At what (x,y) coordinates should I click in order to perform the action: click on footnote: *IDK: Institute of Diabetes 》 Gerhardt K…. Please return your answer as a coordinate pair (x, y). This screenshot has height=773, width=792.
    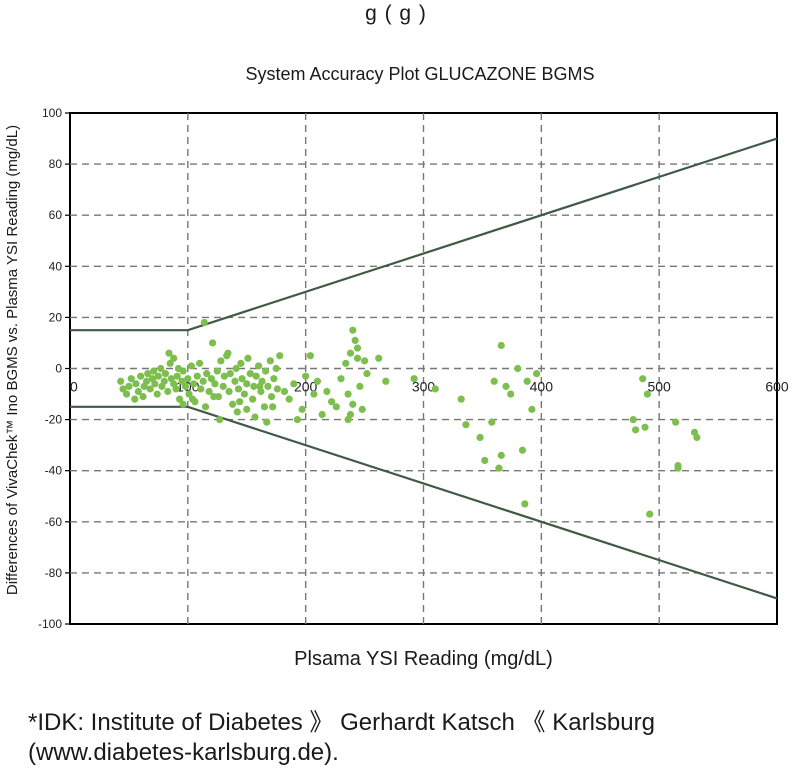
    Looking at the image, I should click on (408, 738).